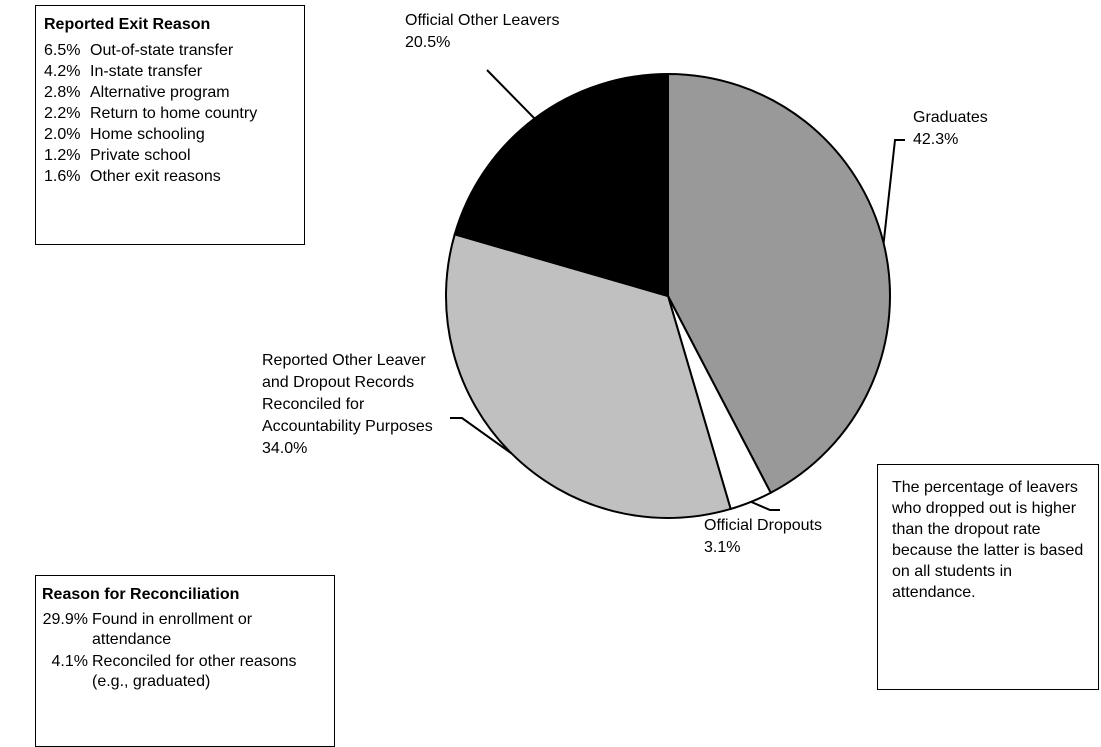  I want to click on exit-reason-pct: 2.8%, so click(62, 92).